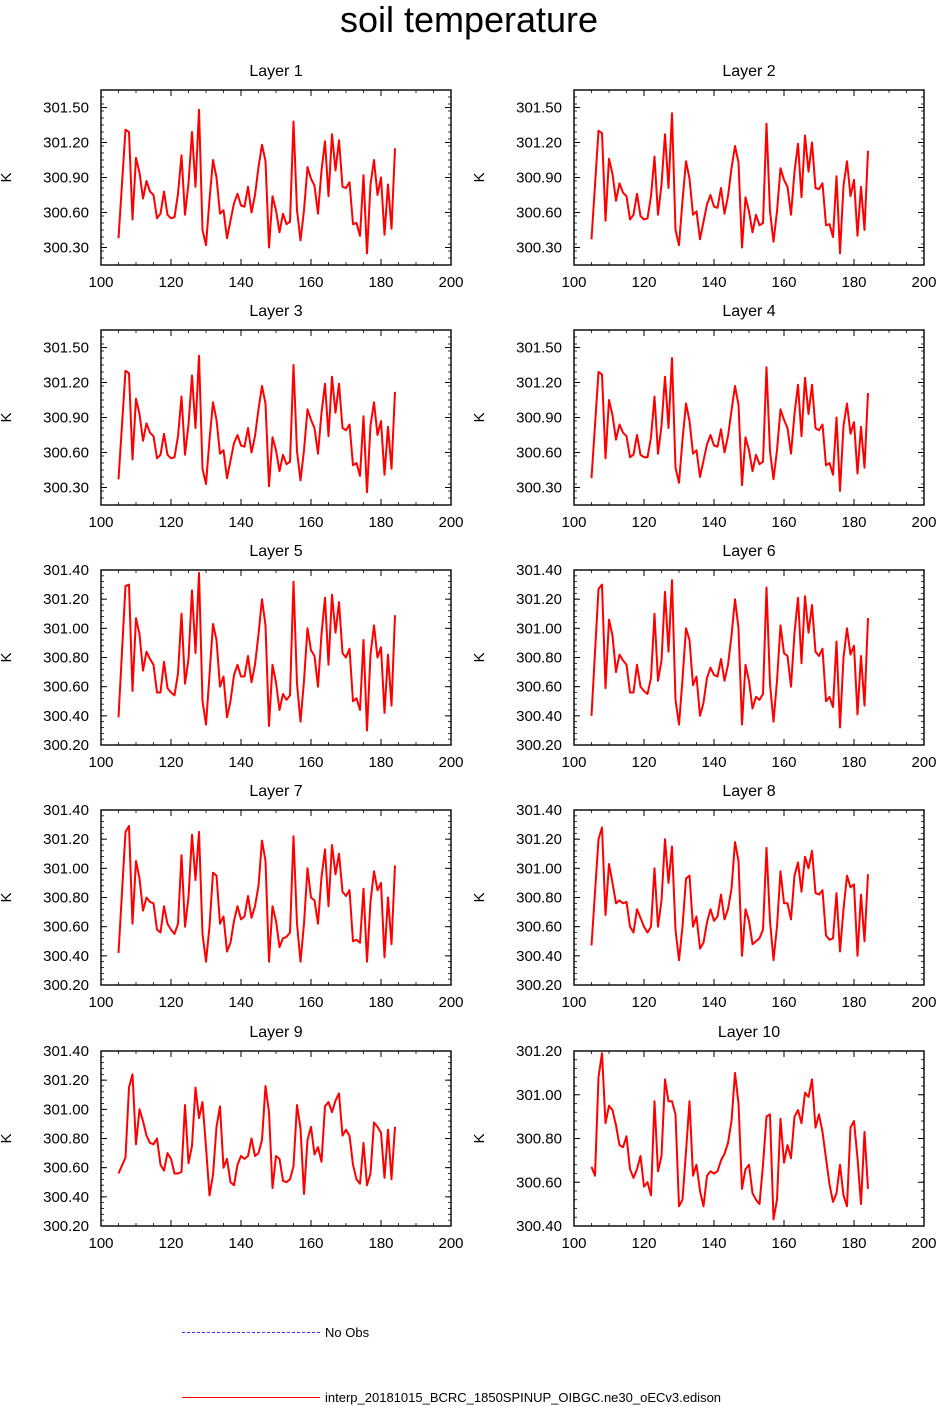 The width and height of the screenshot is (938, 1406). Describe the element at coordinates (748, 791) in the screenshot. I see `panel-title: Layer 8` at that location.